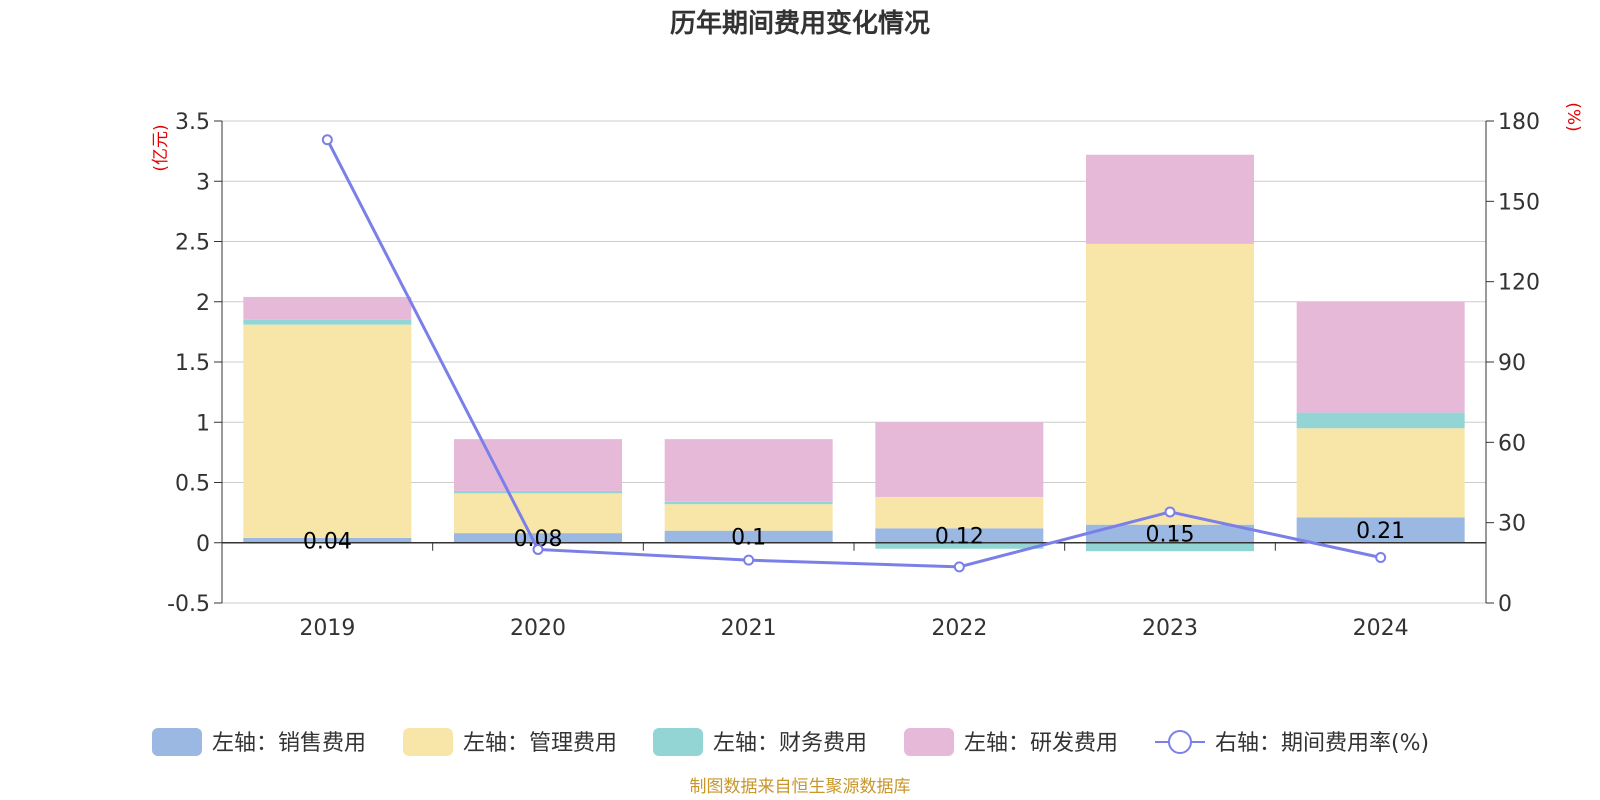  I want to click on legend-label: 左轴：研发费用, so click(1041, 743).